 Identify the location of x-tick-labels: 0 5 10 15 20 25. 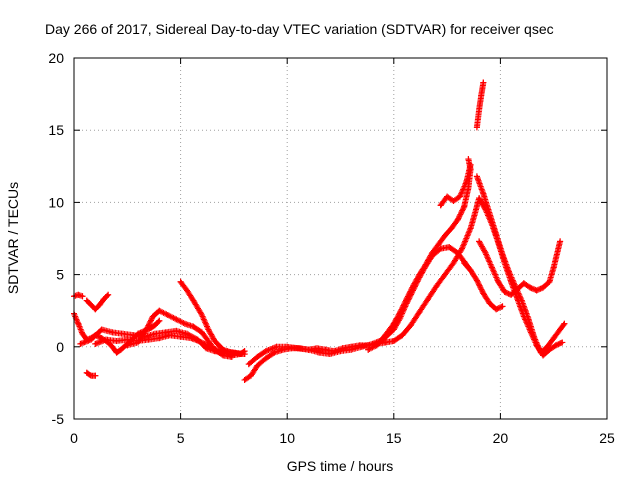
(342, 438).